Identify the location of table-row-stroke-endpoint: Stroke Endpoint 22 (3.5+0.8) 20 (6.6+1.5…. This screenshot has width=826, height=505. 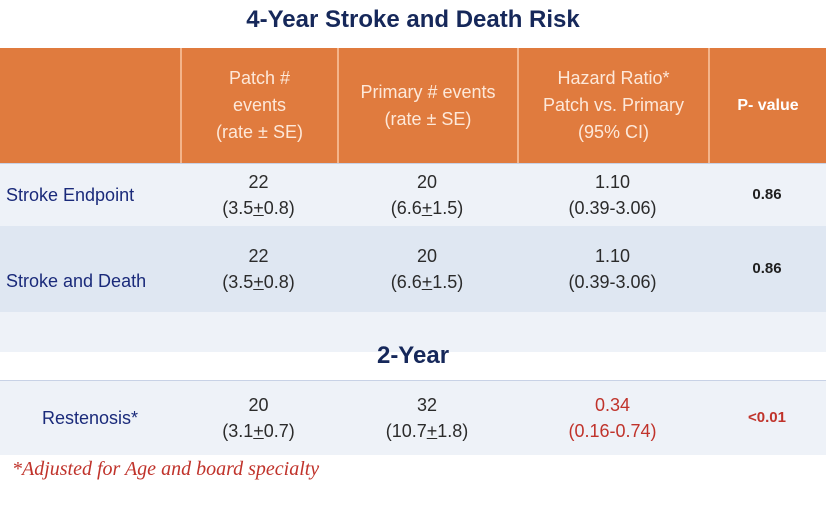
(413, 194).